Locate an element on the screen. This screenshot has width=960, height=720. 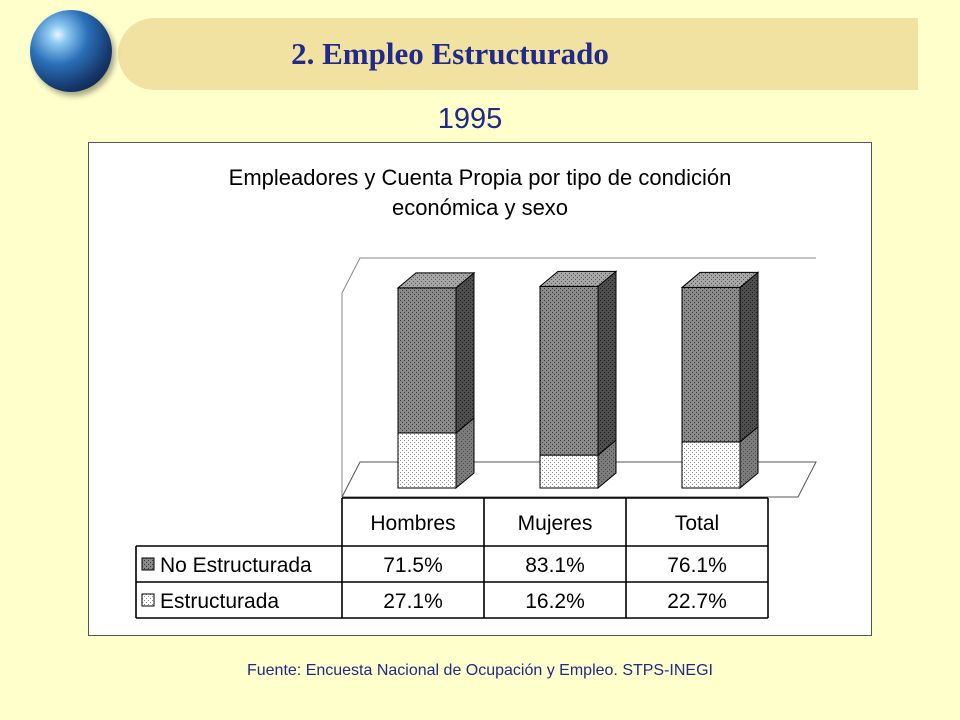
data-label-estructurada-mujeres: 16.2% is located at coordinates (555, 601).